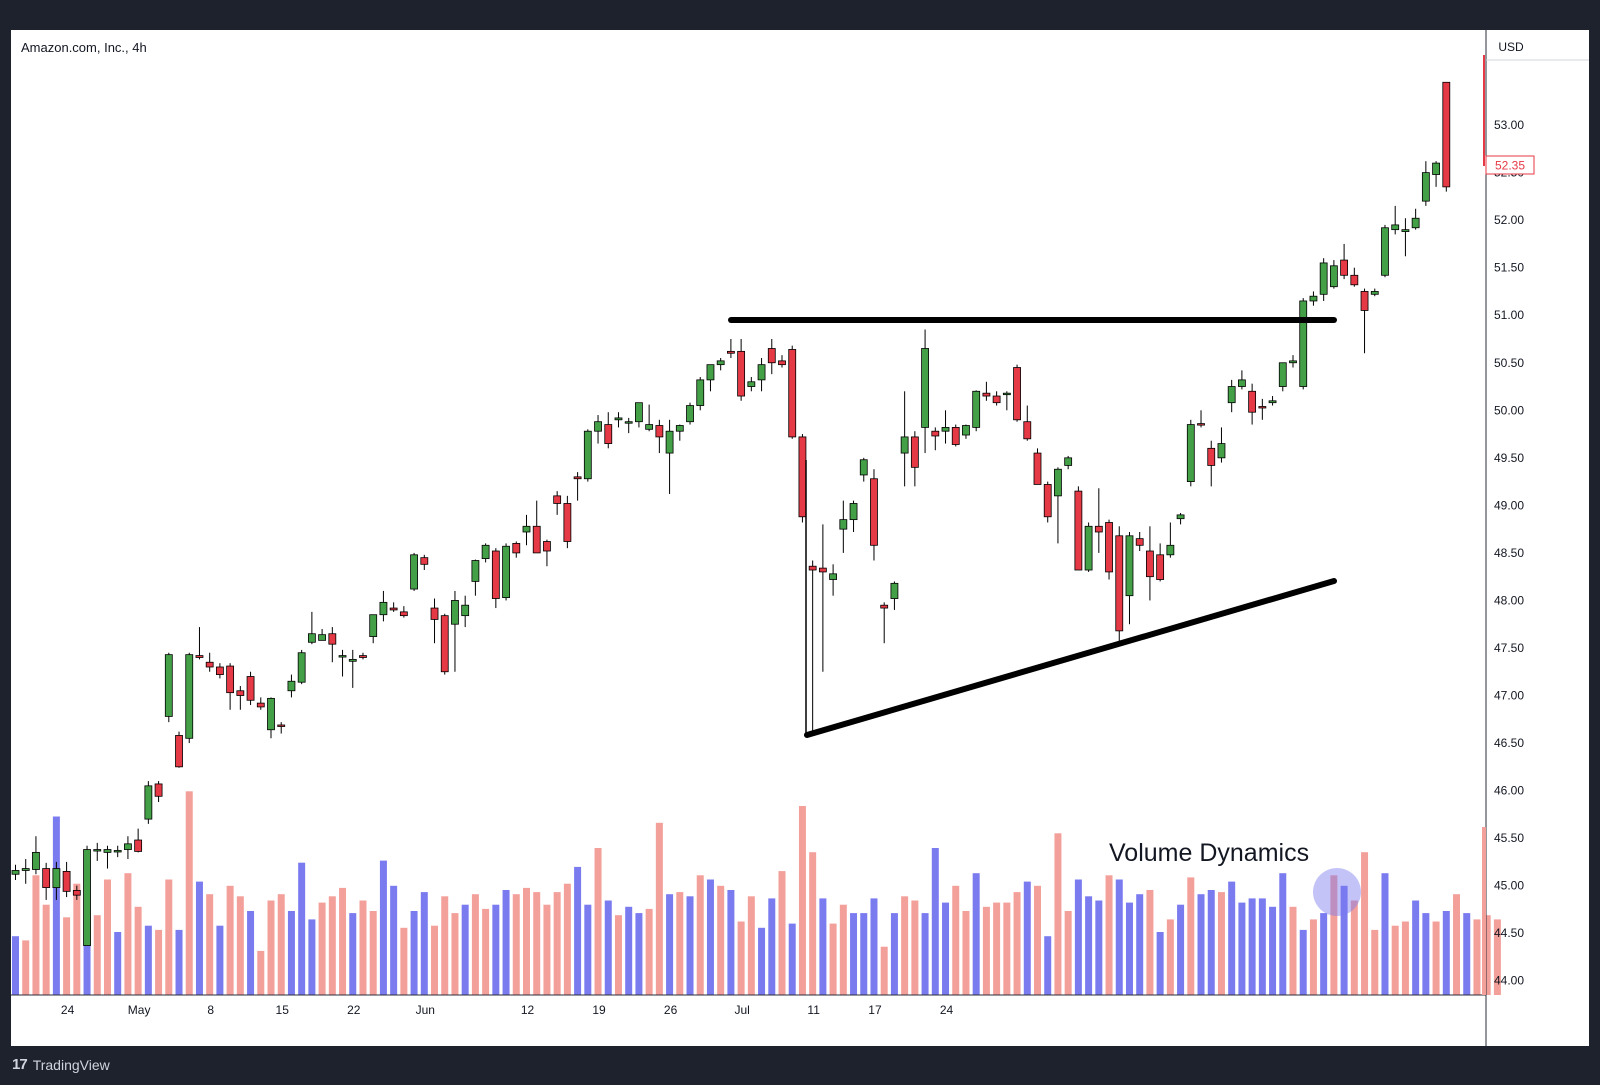 This screenshot has height=1085, width=1600. What do you see at coordinates (1070, 658) in the screenshot?
I see `support-trendline` at bounding box center [1070, 658].